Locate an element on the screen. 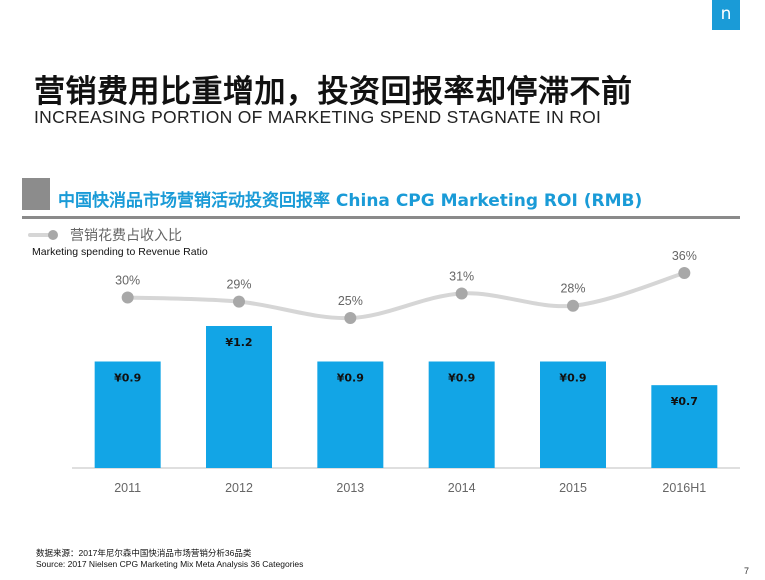  ratio-point-2013 is located at coordinates (350, 318).